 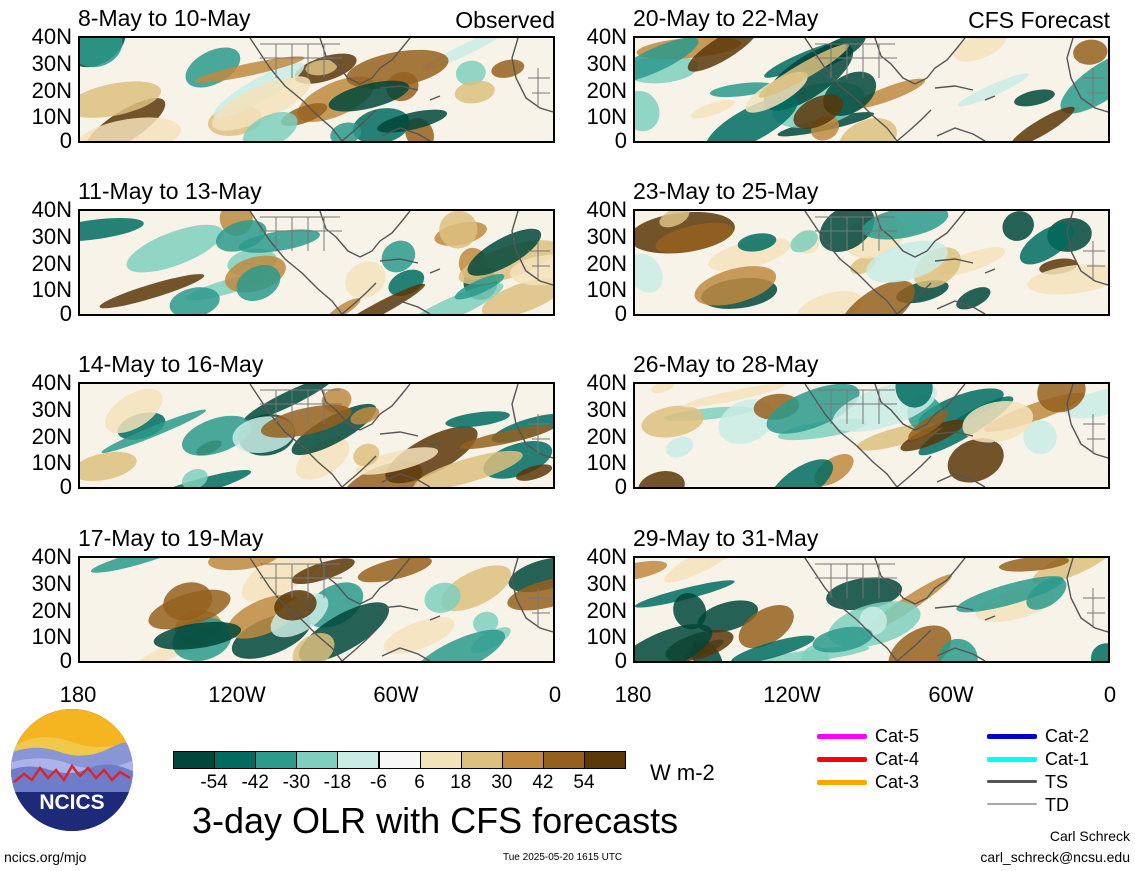 What do you see at coordinates (419, 782) in the screenshot?
I see `colorbar-tick-label: 6` at bounding box center [419, 782].